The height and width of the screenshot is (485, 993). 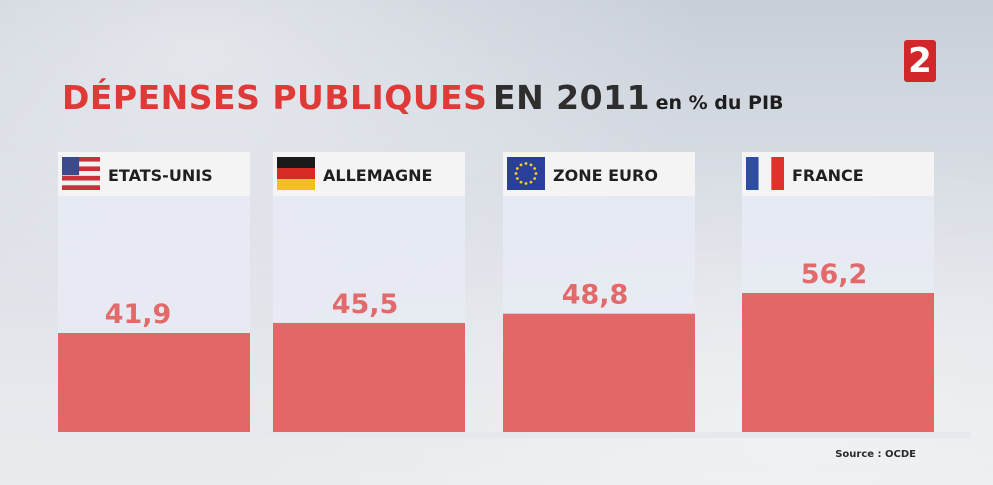 What do you see at coordinates (595, 295) in the screenshot?
I see `value-label: 48,8` at bounding box center [595, 295].